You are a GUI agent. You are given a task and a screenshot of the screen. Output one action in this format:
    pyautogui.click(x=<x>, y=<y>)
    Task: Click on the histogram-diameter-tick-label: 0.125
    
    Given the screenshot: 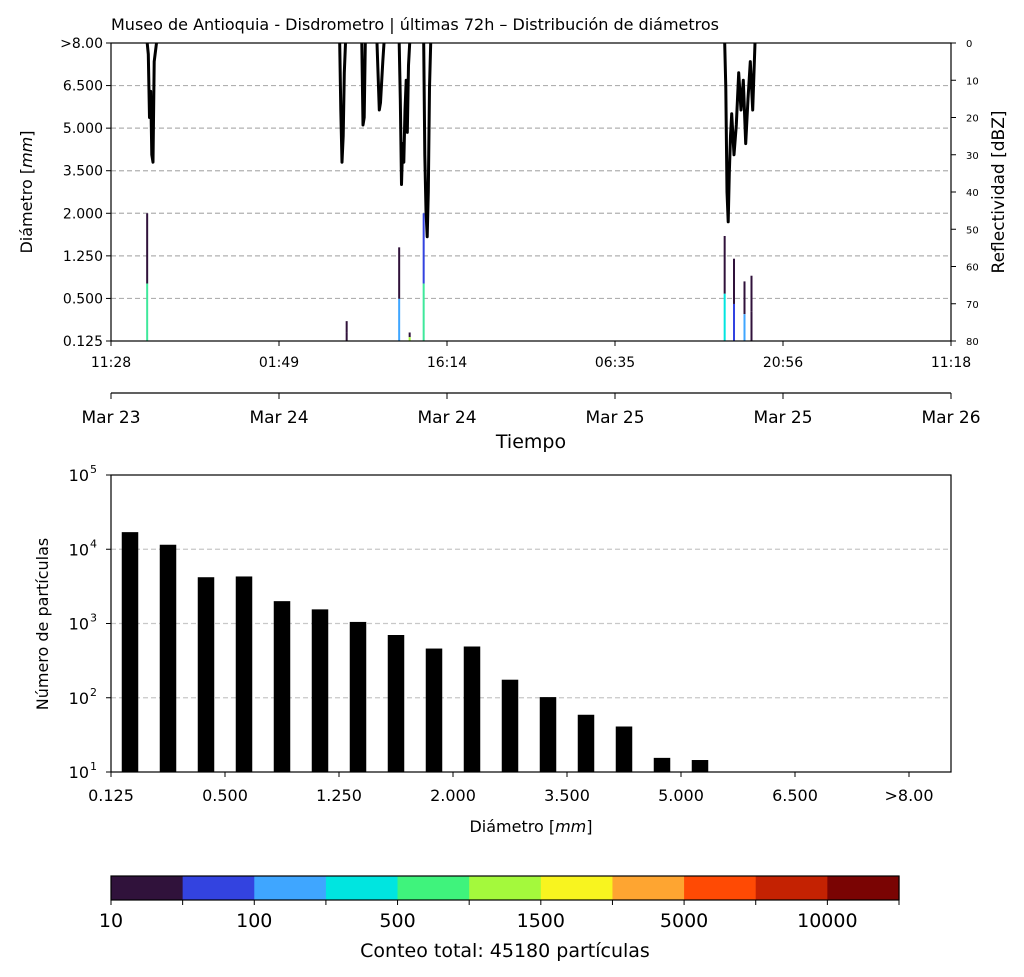 What is the action you would take?
    pyautogui.click(x=111, y=795)
    